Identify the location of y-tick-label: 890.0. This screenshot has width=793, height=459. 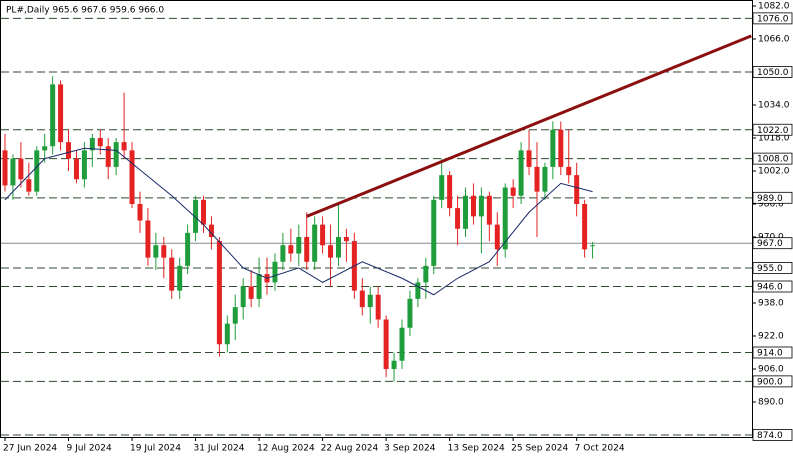
(771, 403).